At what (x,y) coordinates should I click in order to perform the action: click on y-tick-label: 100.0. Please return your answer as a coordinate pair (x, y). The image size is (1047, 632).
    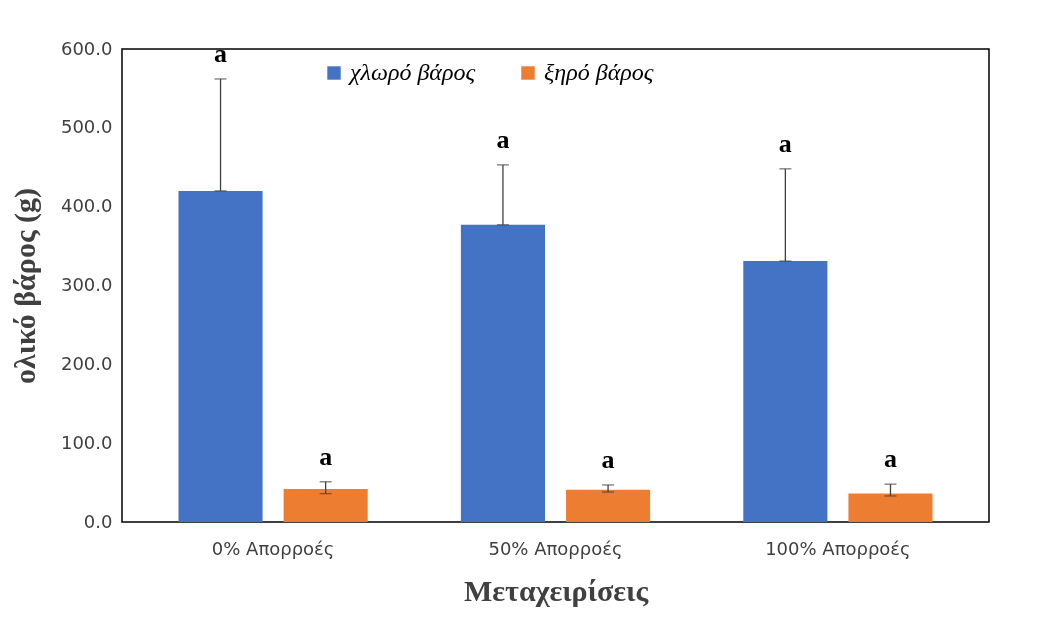
    Looking at the image, I should click on (86, 442).